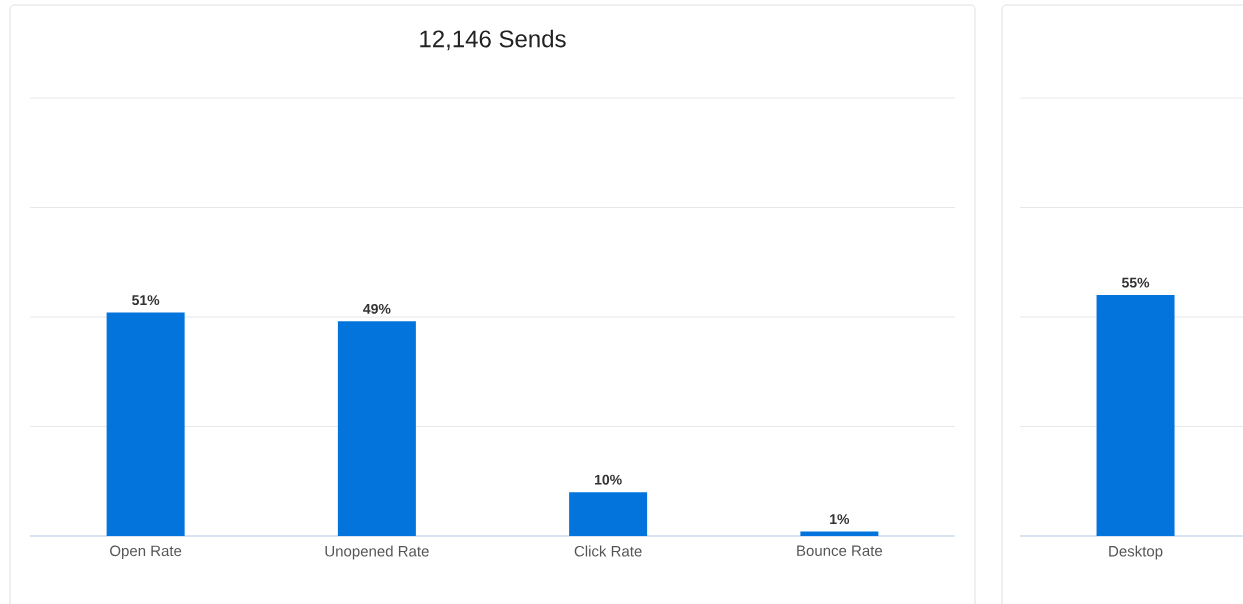  Describe the element at coordinates (493, 40) in the screenshot. I see `chart-title: 12,146 Sends` at that location.